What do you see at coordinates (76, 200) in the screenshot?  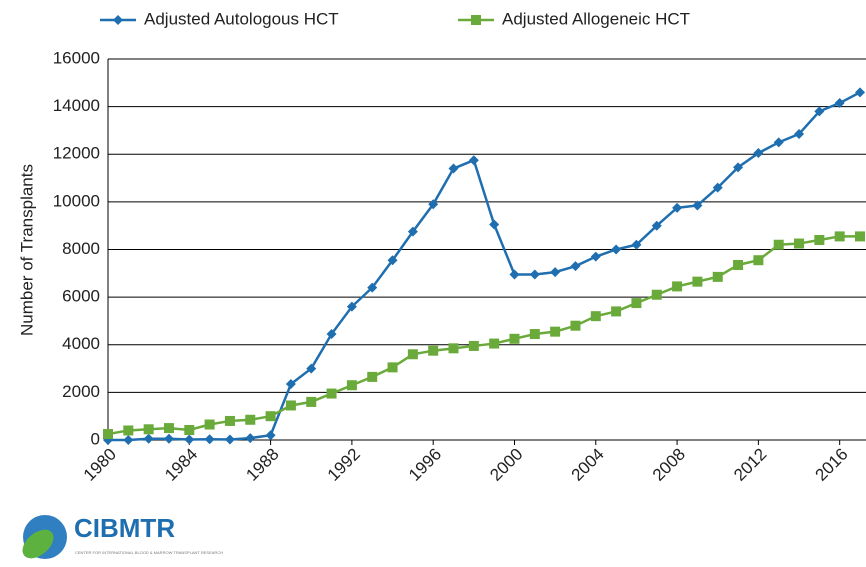 I see `y-tick-label: 10000` at bounding box center [76, 200].